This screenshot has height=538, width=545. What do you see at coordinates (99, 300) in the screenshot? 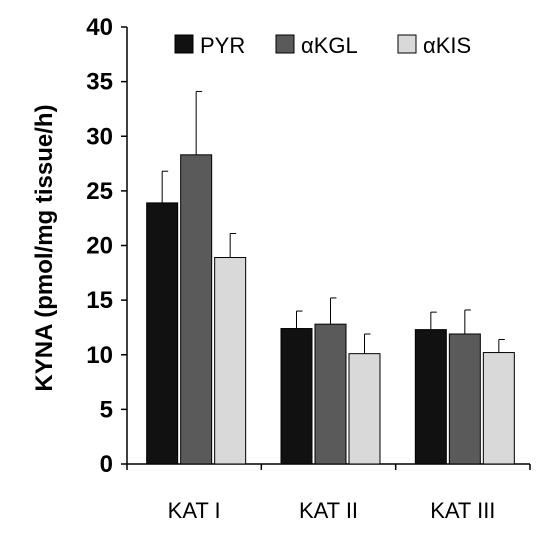
I see `y-tick-label: 15` at bounding box center [99, 300].